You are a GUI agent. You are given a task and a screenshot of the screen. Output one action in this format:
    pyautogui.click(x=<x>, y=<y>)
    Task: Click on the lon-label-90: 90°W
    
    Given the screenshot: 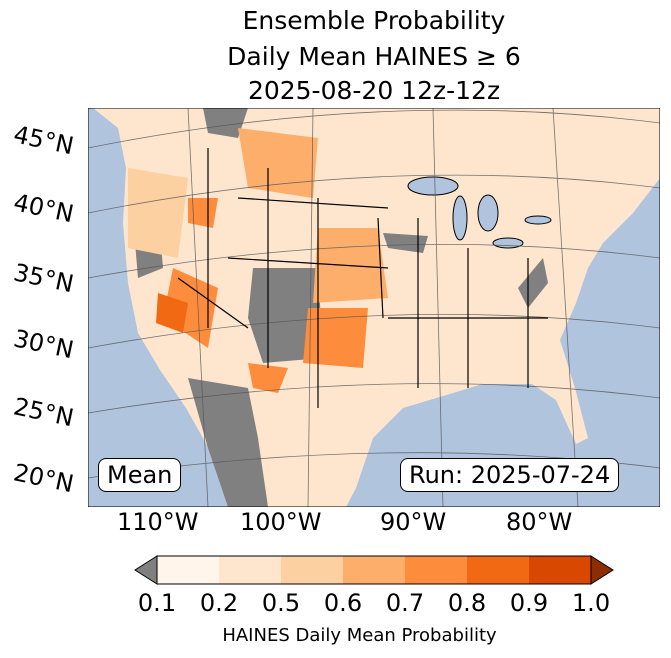 What is the action you would take?
    pyautogui.click(x=413, y=522)
    